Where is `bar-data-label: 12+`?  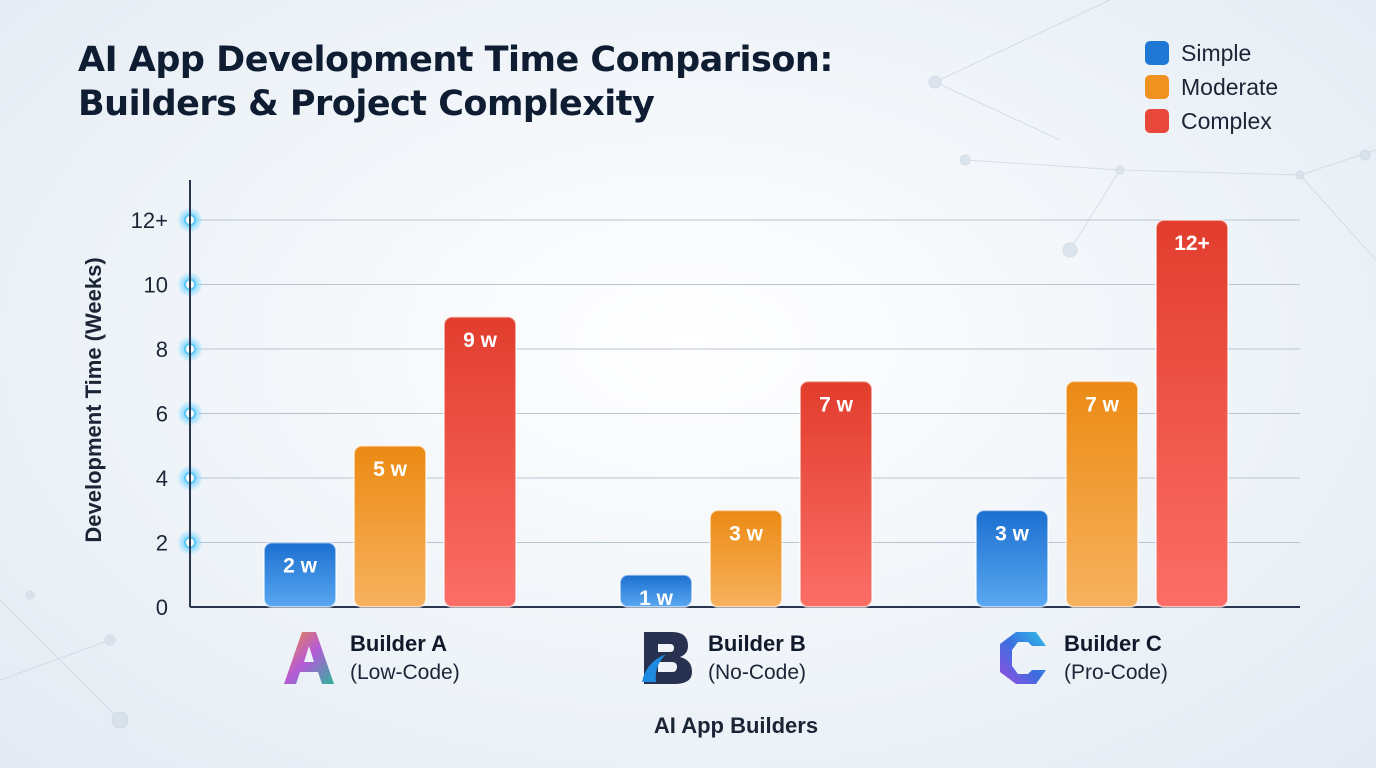 bar-data-label: 12+ is located at coordinates (1192, 243).